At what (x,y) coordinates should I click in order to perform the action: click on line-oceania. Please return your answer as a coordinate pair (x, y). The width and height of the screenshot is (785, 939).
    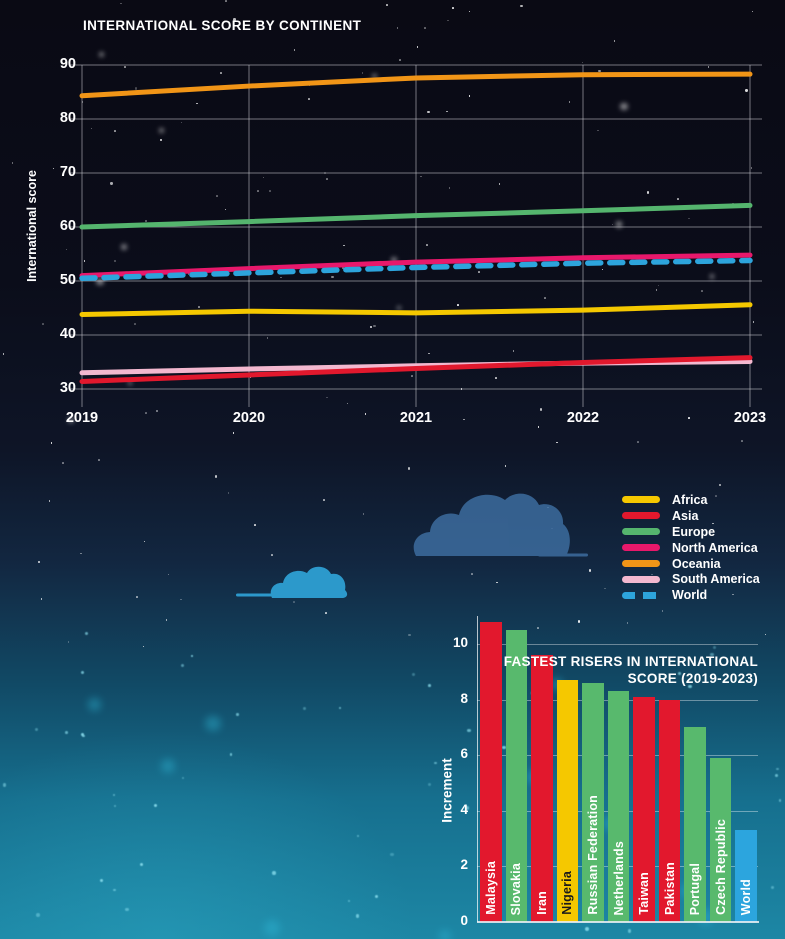
    Looking at the image, I should click on (416, 85).